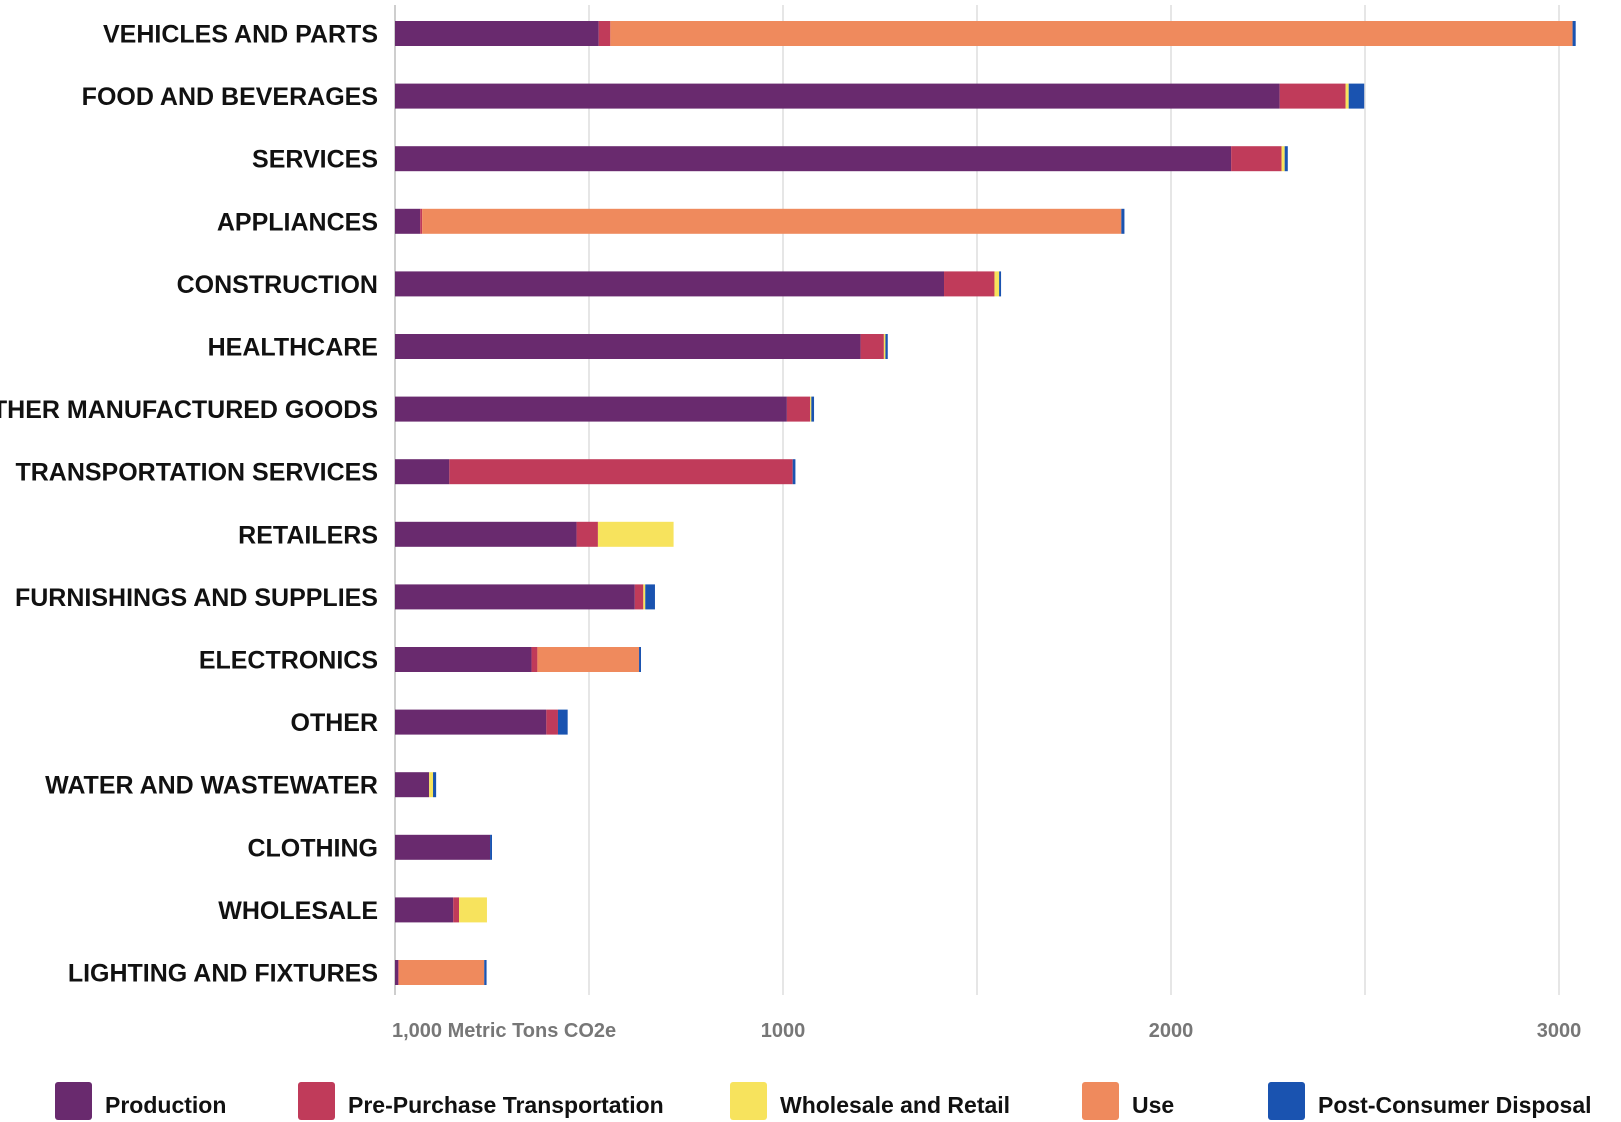  What do you see at coordinates (230, 97) in the screenshot?
I see `category-label: FOOD AND BEVERAGES` at bounding box center [230, 97].